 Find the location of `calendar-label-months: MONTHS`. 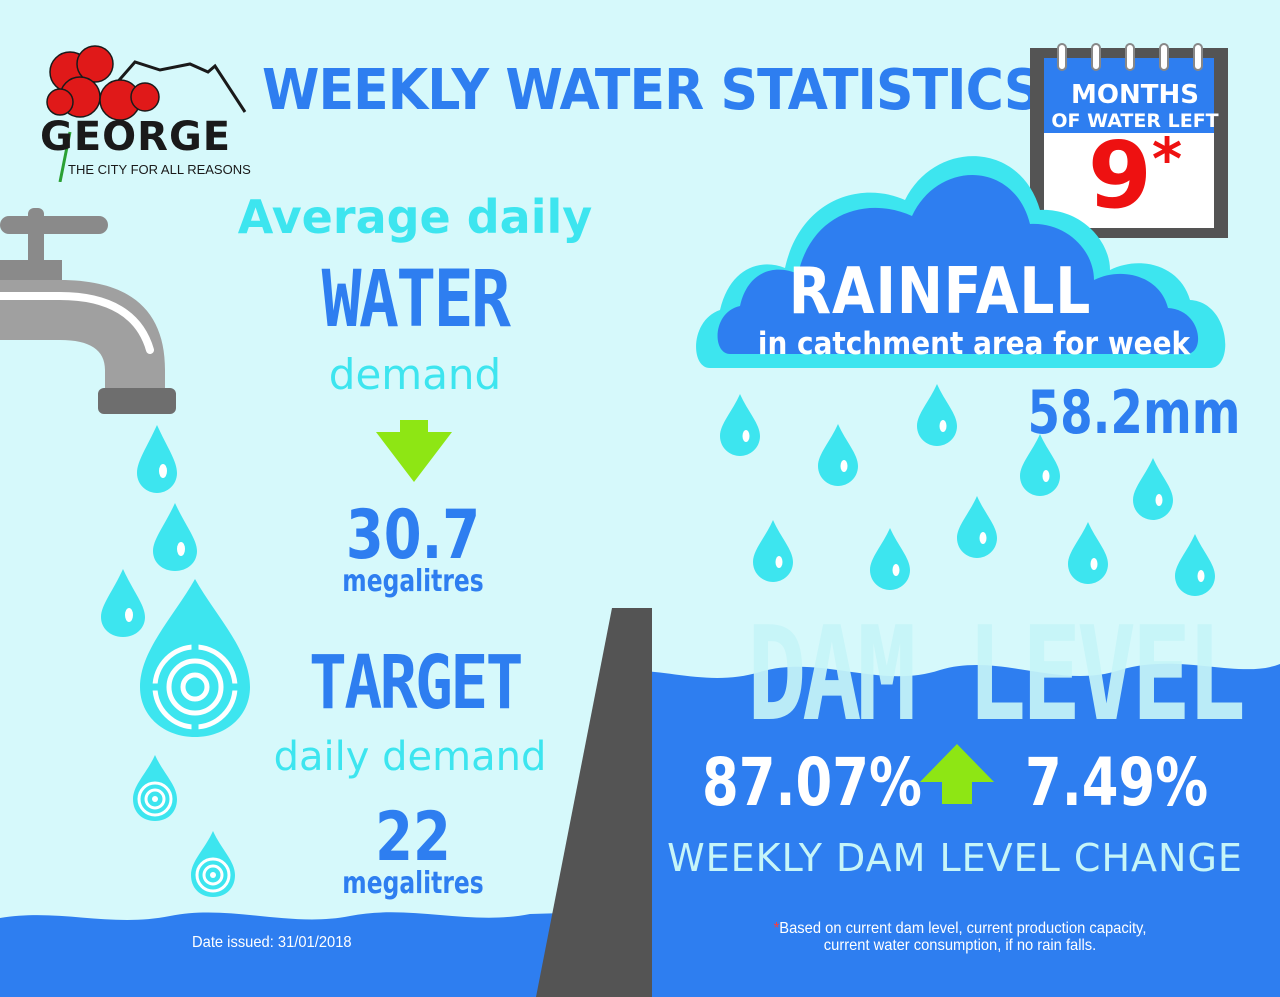

calendar-label-months: MONTHS is located at coordinates (1135, 95).